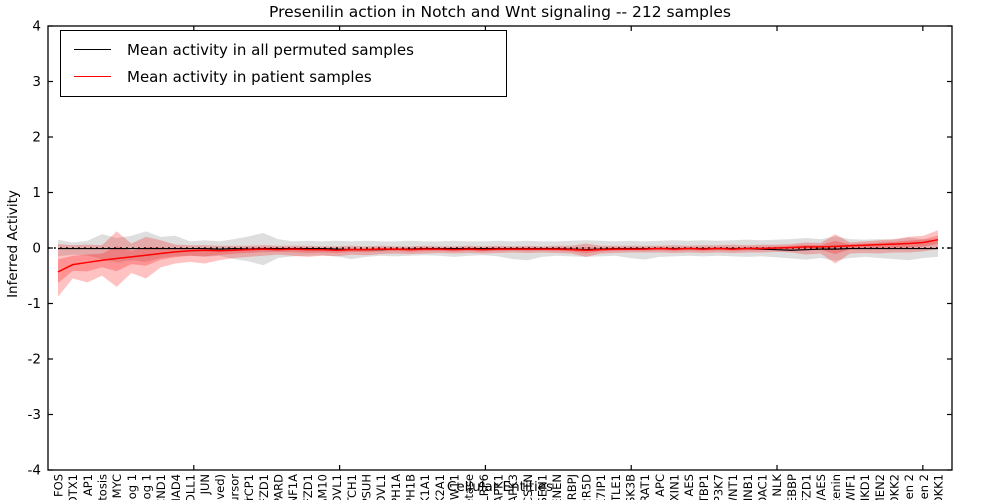 This screenshot has height=500, width=1000. Describe the element at coordinates (513, 487) in the screenshot. I see `x-category-label: MAPK3` at that location.